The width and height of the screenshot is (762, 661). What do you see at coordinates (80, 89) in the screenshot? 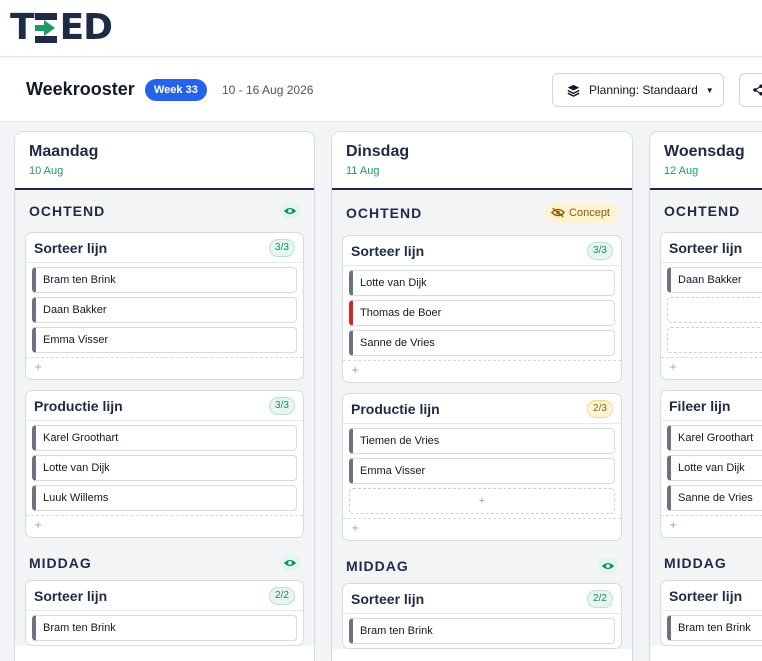
I see `page-title: Weekrooster` at bounding box center [80, 89].